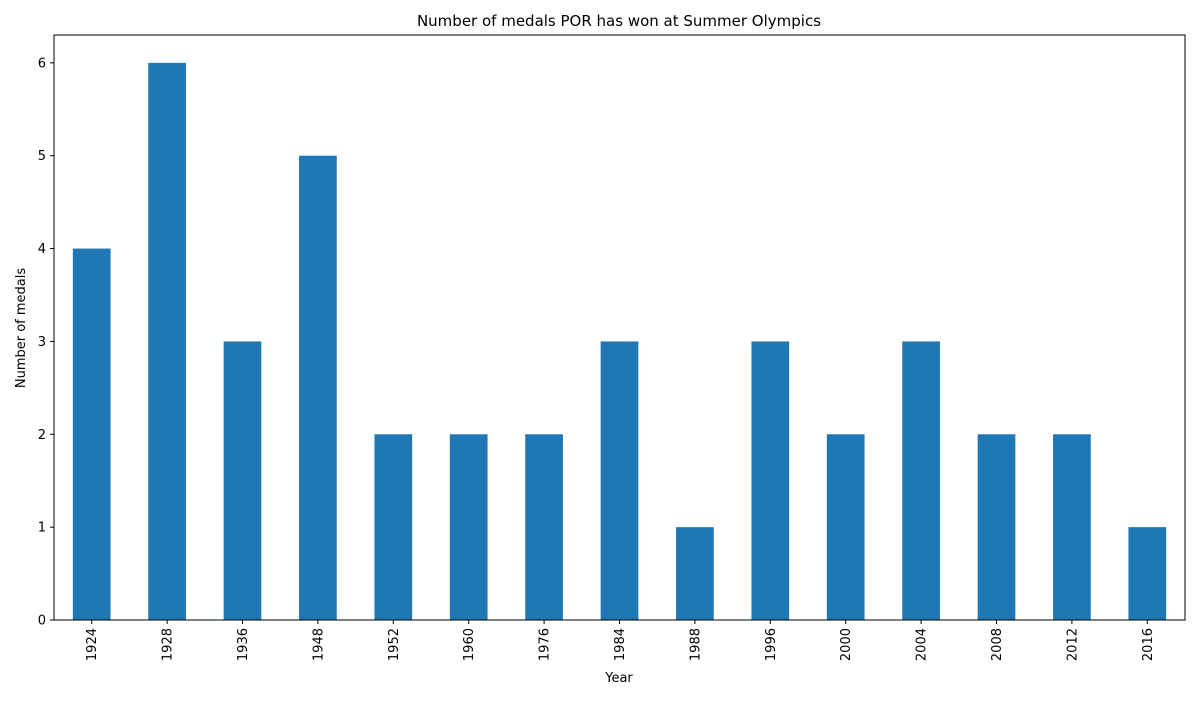  What do you see at coordinates (1072, 527) in the screenshot?
I see `bar-2012` at bounding box center [1072, 527].